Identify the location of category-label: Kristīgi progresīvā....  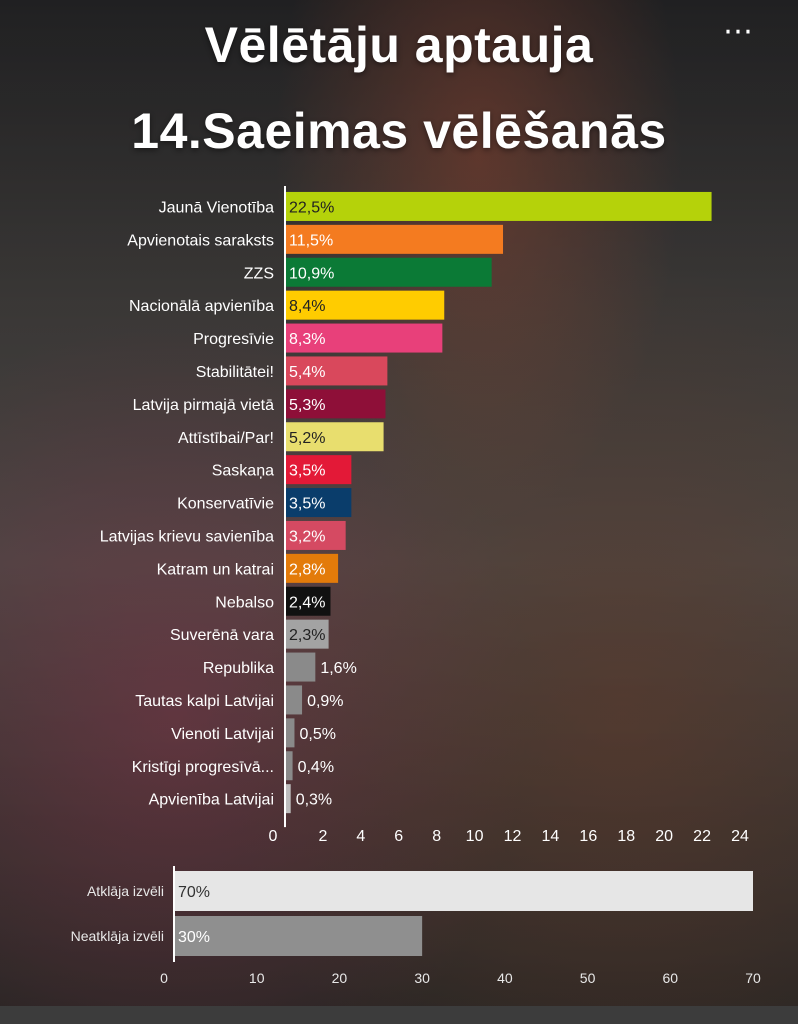
(203, 767).